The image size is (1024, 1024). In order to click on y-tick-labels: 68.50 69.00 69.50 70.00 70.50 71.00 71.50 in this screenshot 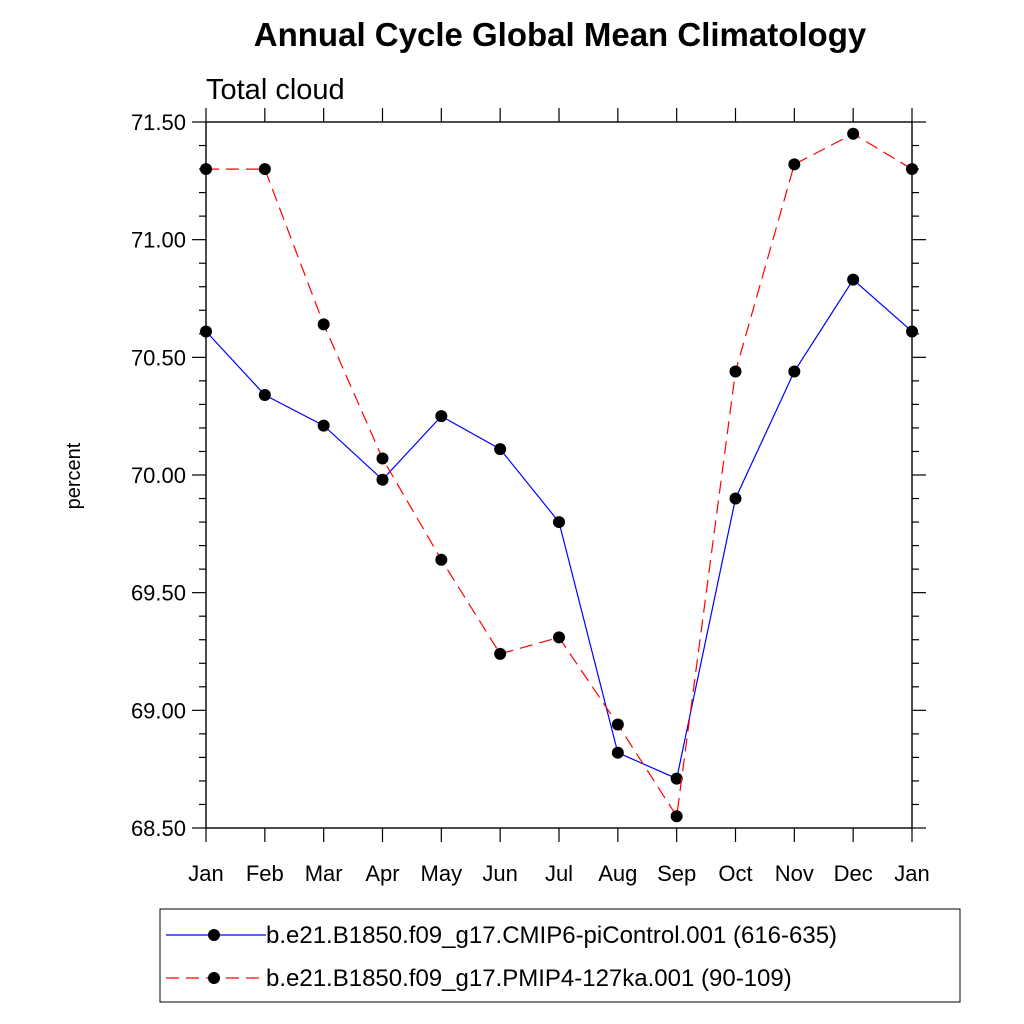, I will do `click(158, 475)`.